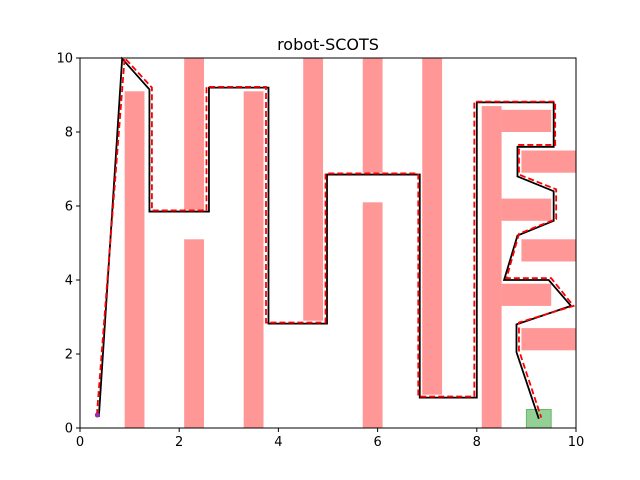  I want to click on x-tick-label-4: 8, so click(477, 442).